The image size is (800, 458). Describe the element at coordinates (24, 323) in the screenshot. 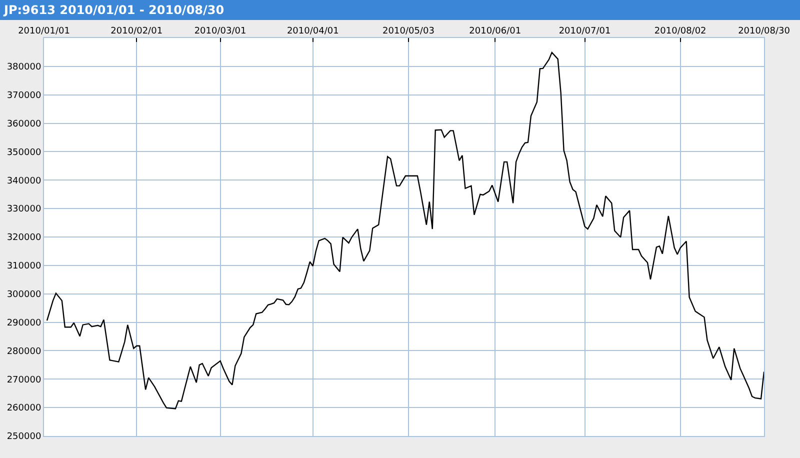

I see `y-tick-label: 290000` at that location.